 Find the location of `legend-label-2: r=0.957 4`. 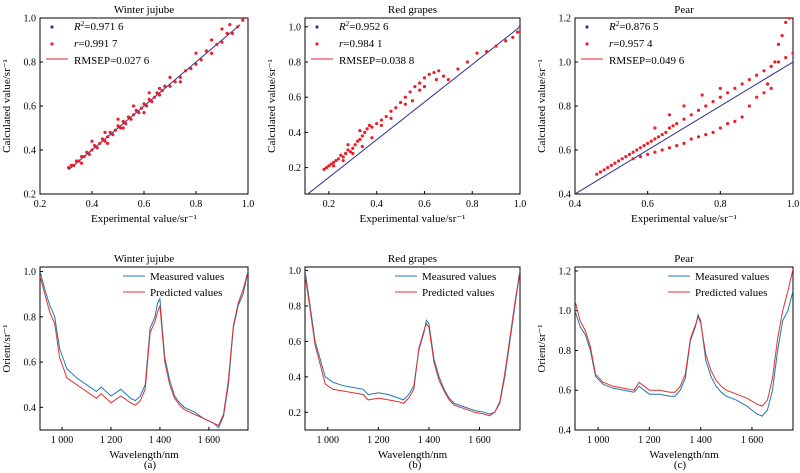

legend-label-2: r=0.957 4 is located at coordinates (631, 44).